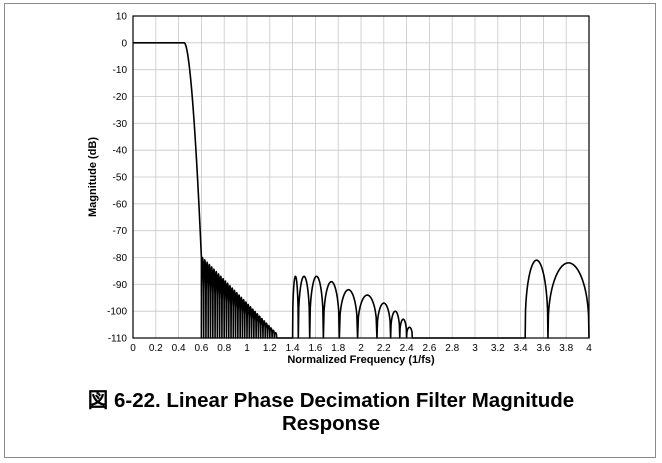 The image size is (662, 463). Describe the element at coordinates (384, 348) in the screenshot. I see `x-tick-label: 2.2` at that location.